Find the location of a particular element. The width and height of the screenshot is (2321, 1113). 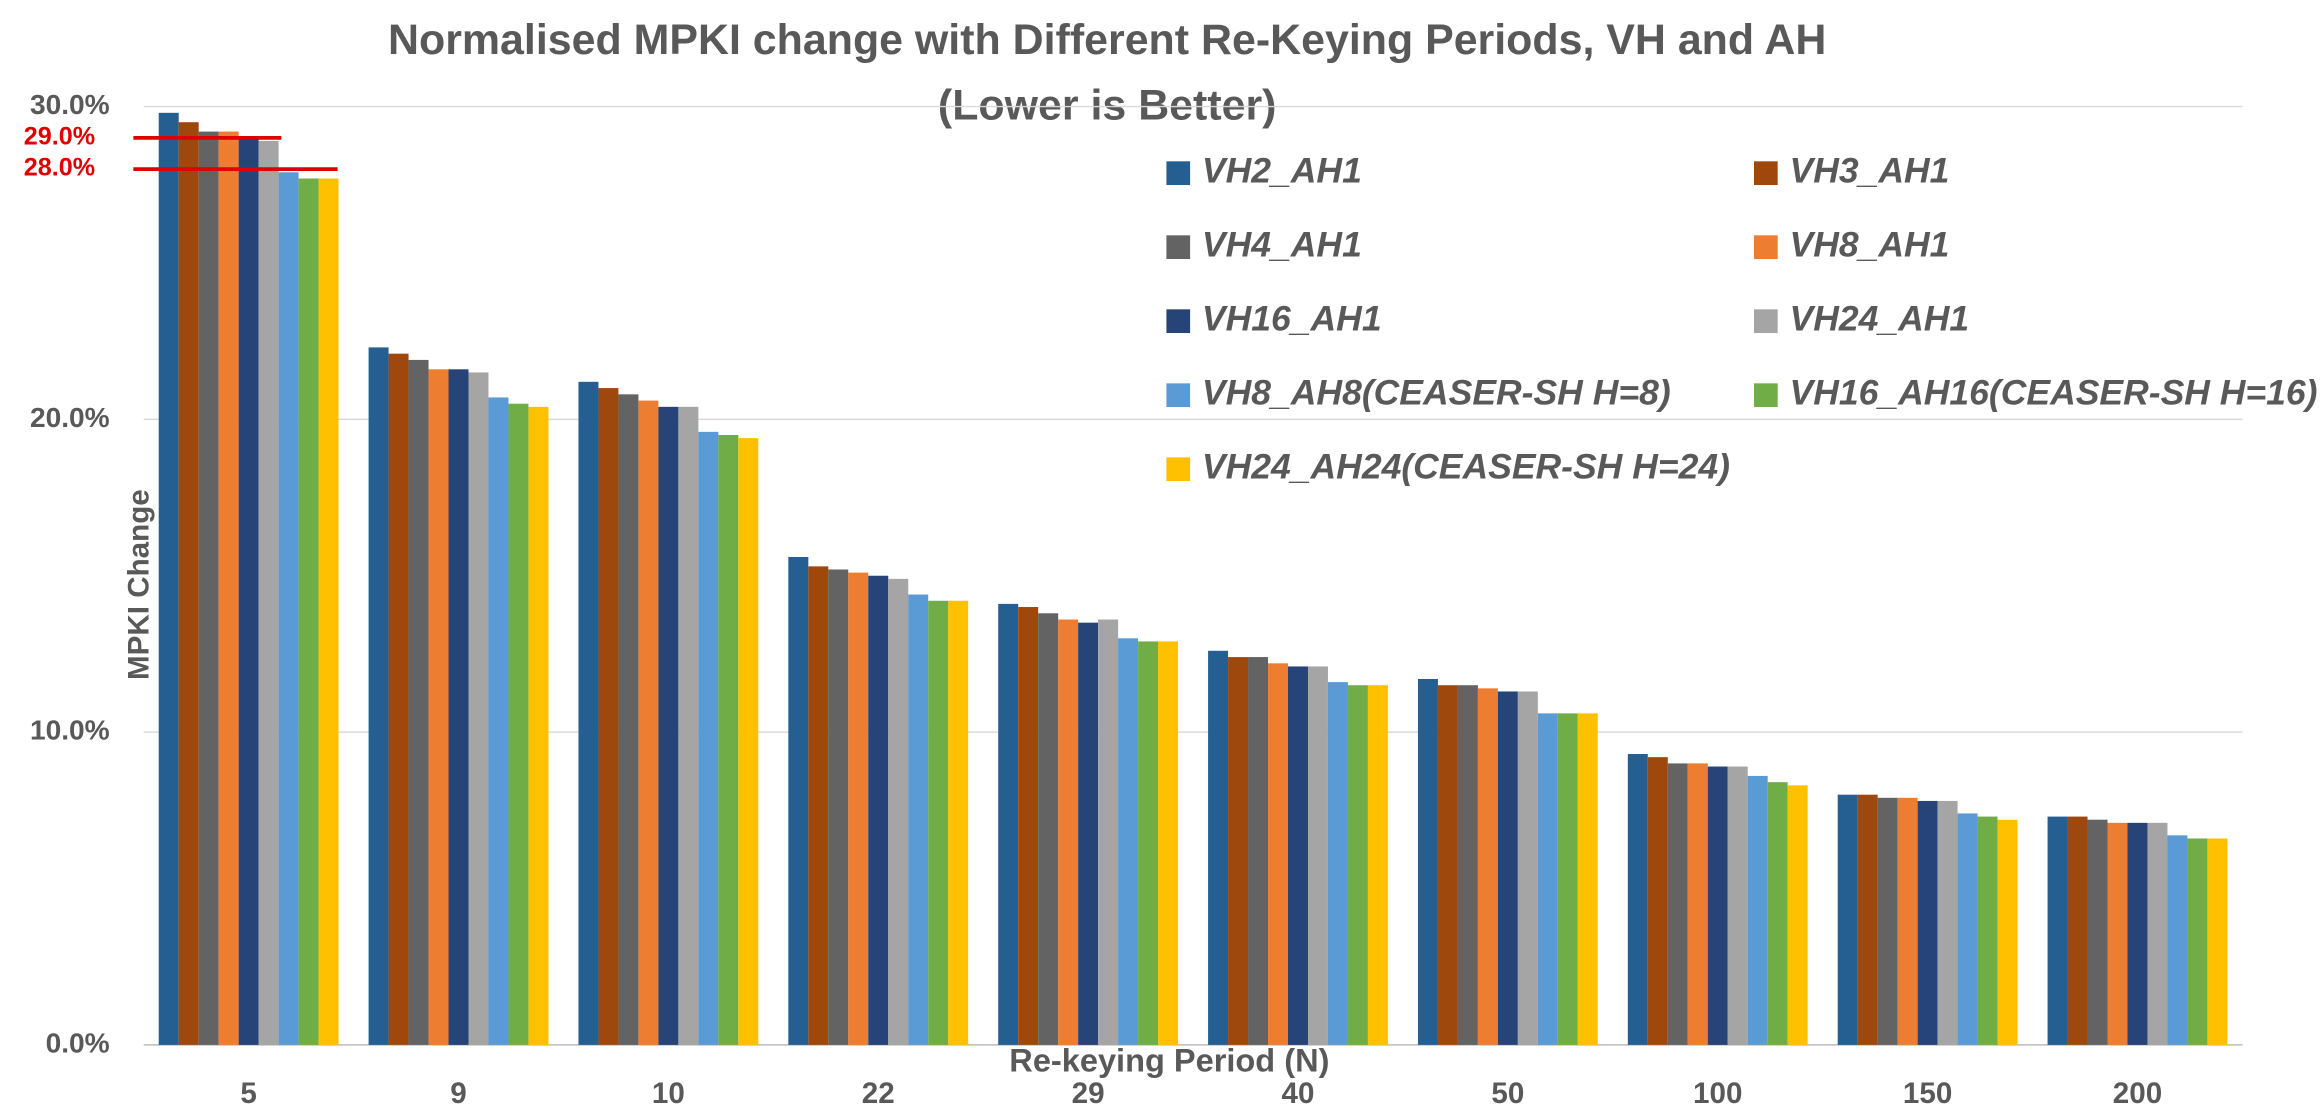

legend-label: VH8_AH8(CEASER-SH H=8) is located at coordinates (1436, 393).